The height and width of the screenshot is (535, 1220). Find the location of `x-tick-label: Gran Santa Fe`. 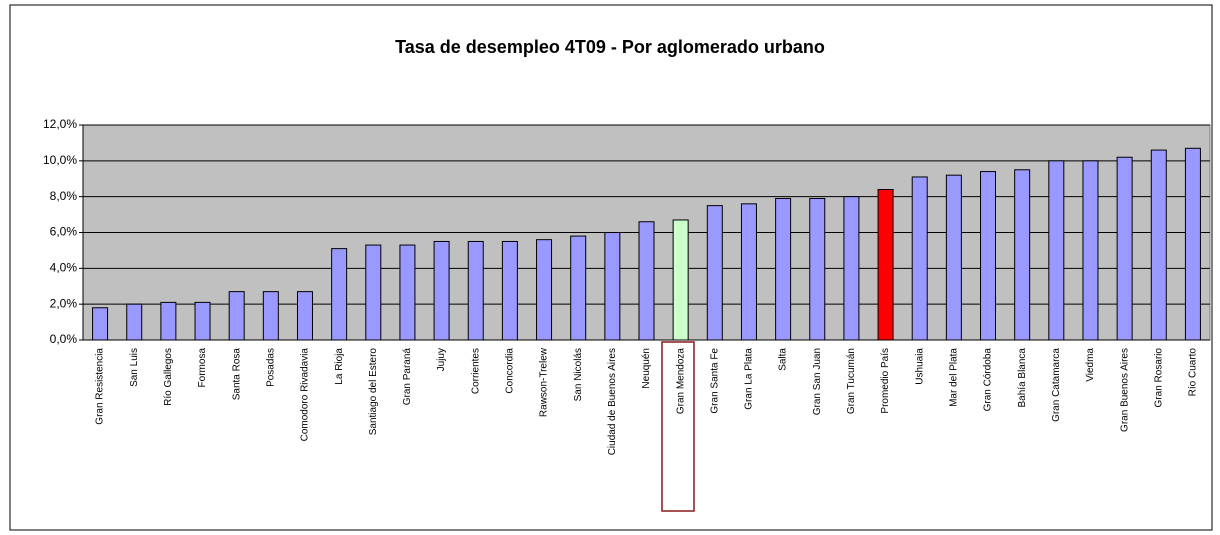

x-tick-label: Gran Santa Fe is located at coordinates (714, 381).